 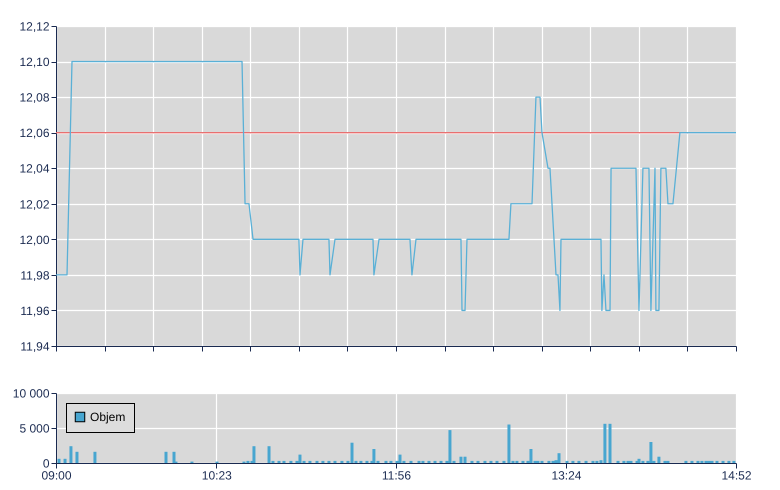 What do you see at coordinates (566, 475) in the screenshot?
I see `x-tick-label: 13:24` at bounding box center [566, 475].